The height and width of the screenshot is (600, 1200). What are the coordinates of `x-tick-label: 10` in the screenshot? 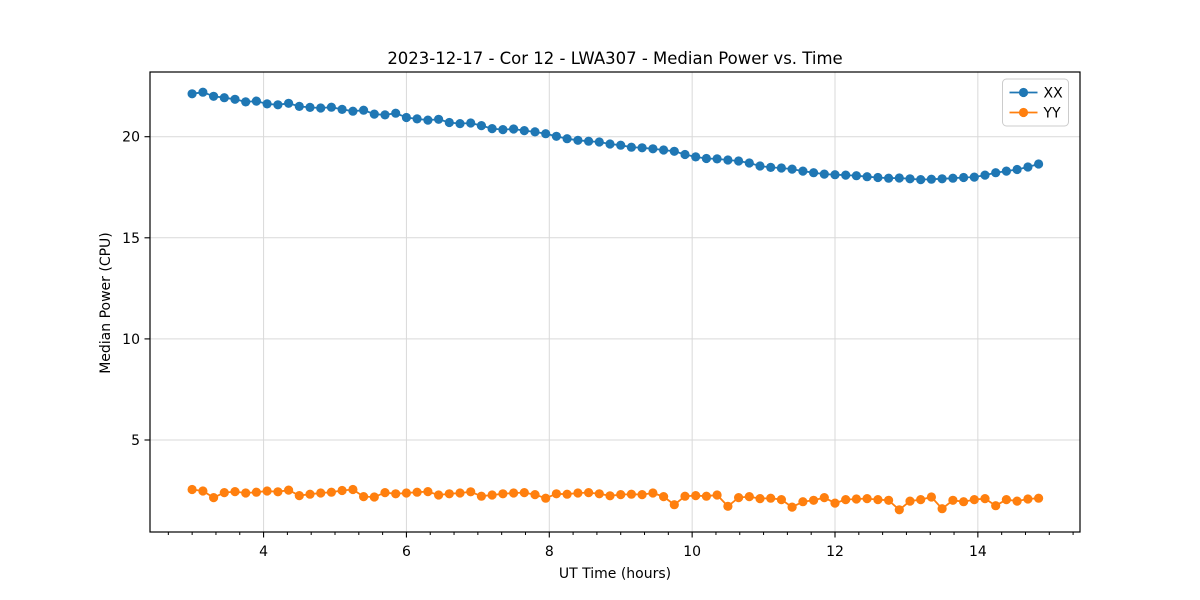 It's located at (692, 552).